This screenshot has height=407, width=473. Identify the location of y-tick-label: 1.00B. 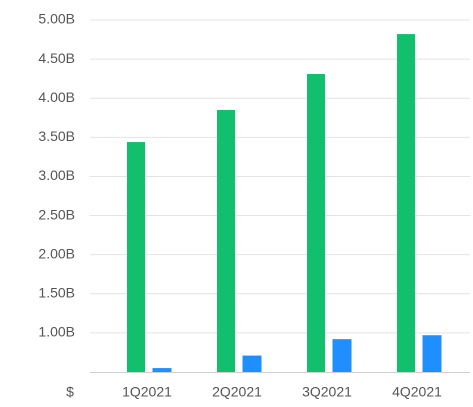
(56, 332).